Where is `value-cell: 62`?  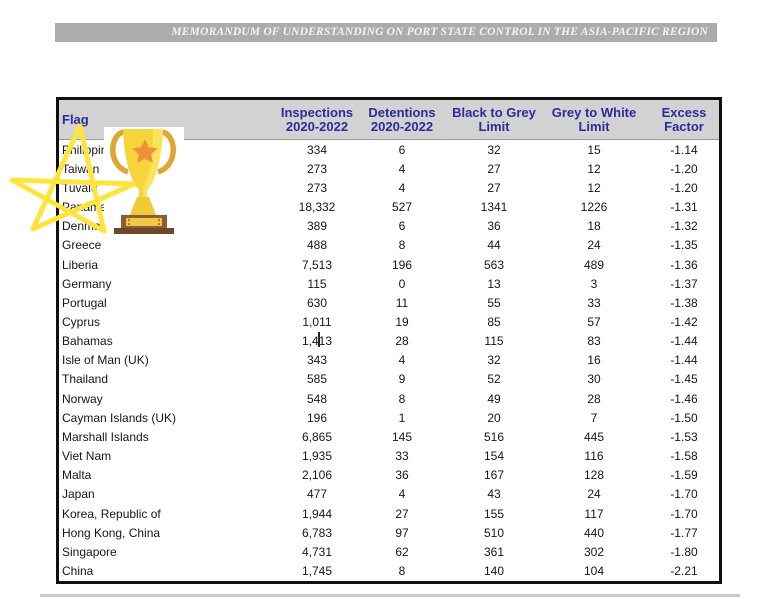 value-cell: 62 is located at coordinates (402, 551).